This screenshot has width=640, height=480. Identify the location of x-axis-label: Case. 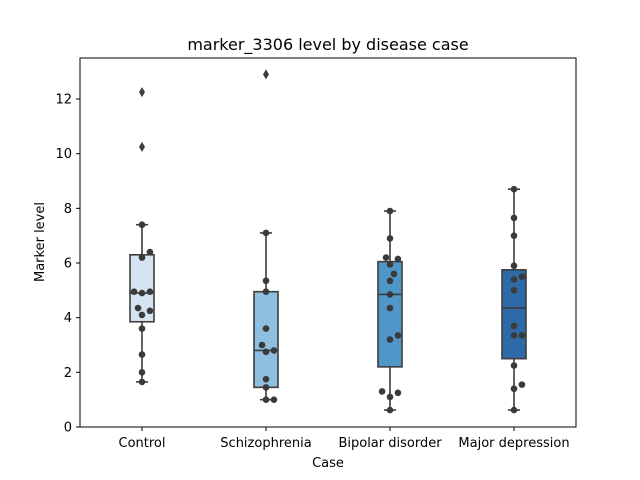
(328, 463).